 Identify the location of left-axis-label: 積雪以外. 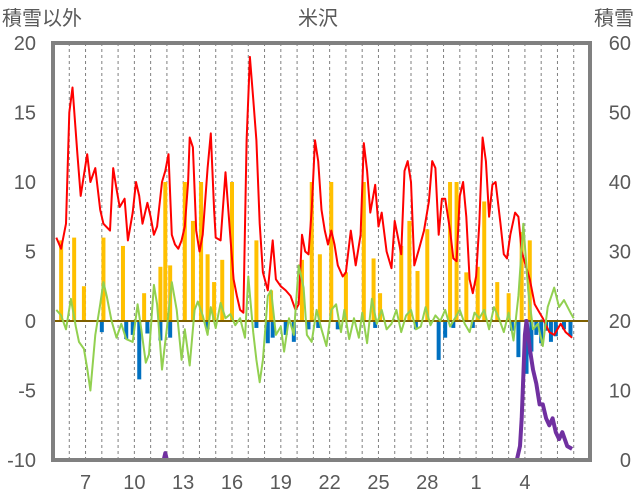
(42, 18).